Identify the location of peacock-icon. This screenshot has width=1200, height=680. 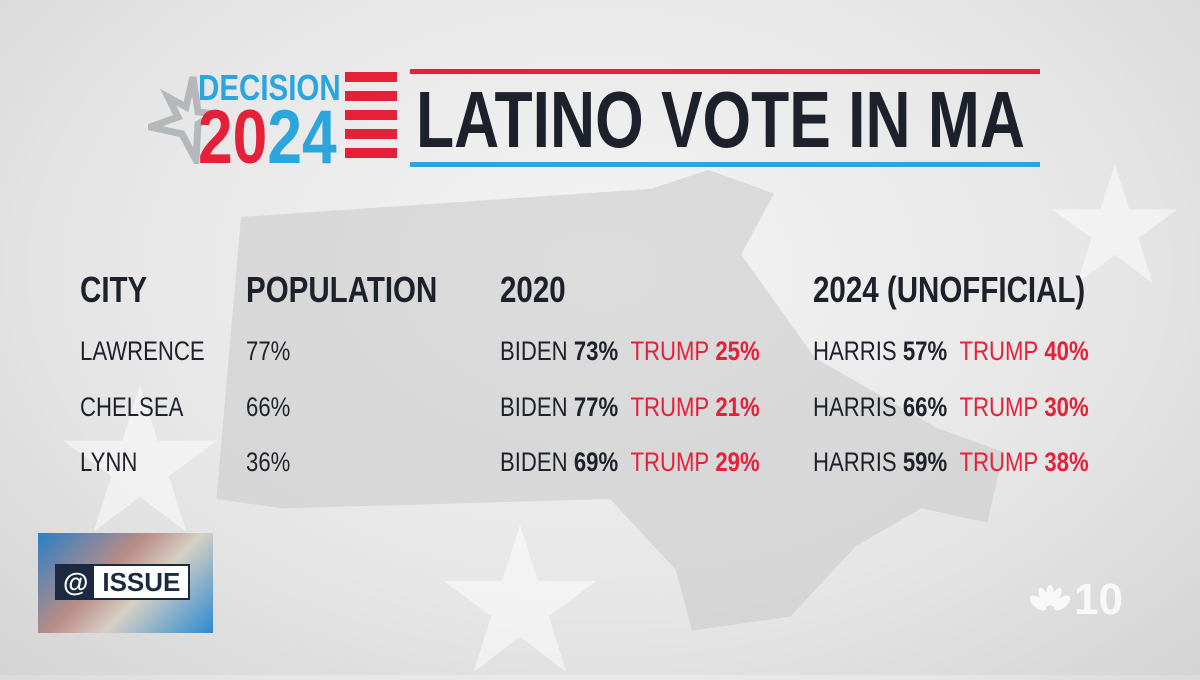
(1050, 598).